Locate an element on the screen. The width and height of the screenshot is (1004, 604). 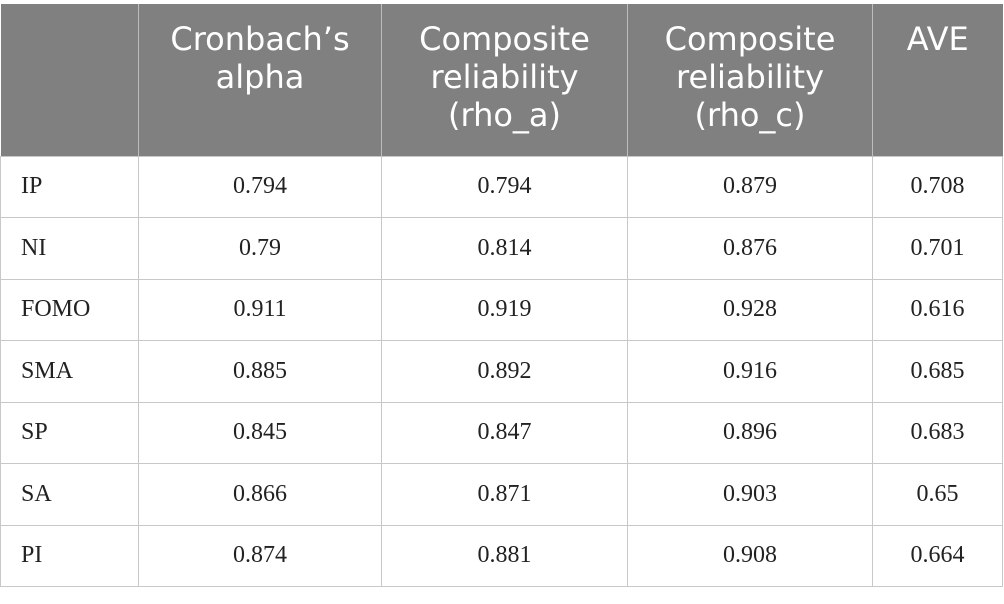
cell-value: 0.885 is located at coordinates (260, 371).